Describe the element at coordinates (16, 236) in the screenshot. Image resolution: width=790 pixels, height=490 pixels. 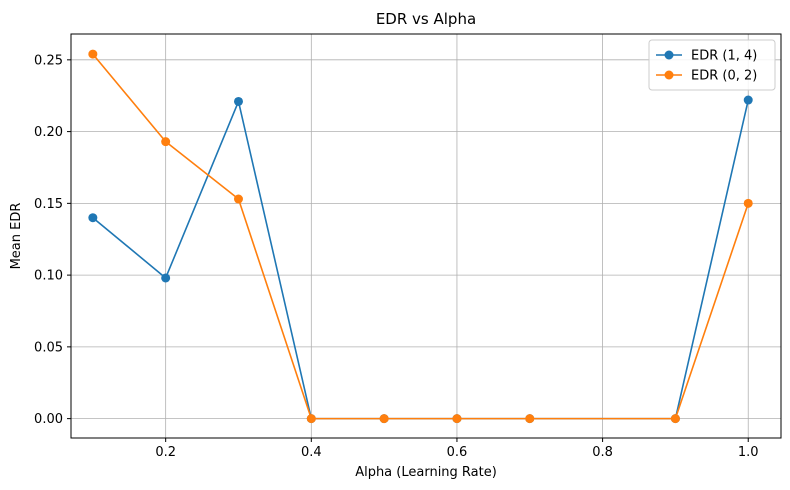
I see `y-axis-label: Mean EDR` at that location.